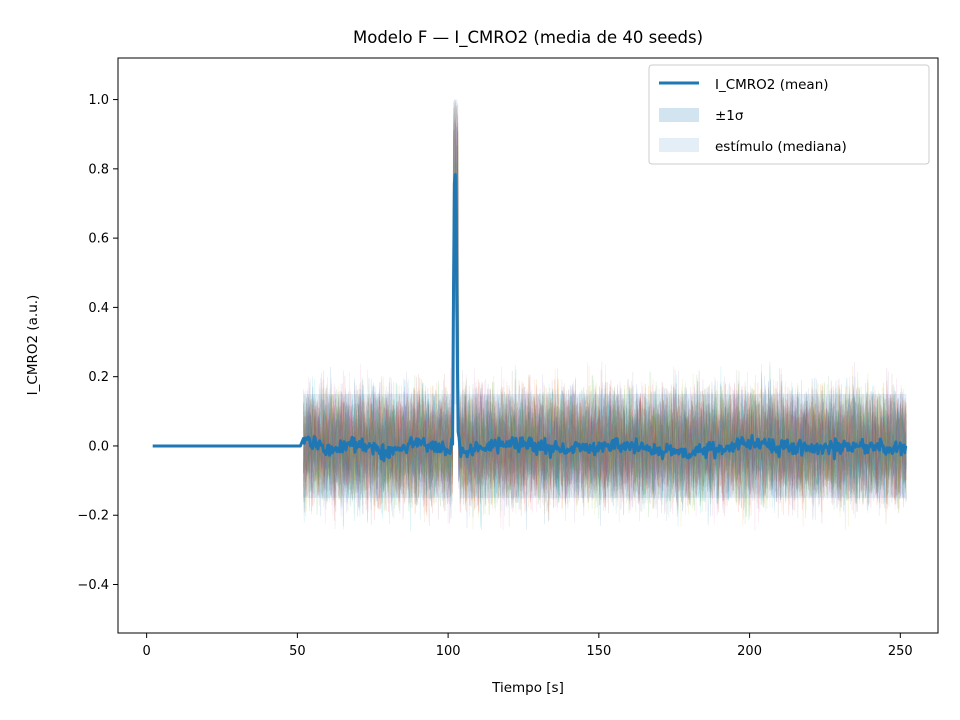  I want to click on y-tick-label: 0.0, so click(98, 446).